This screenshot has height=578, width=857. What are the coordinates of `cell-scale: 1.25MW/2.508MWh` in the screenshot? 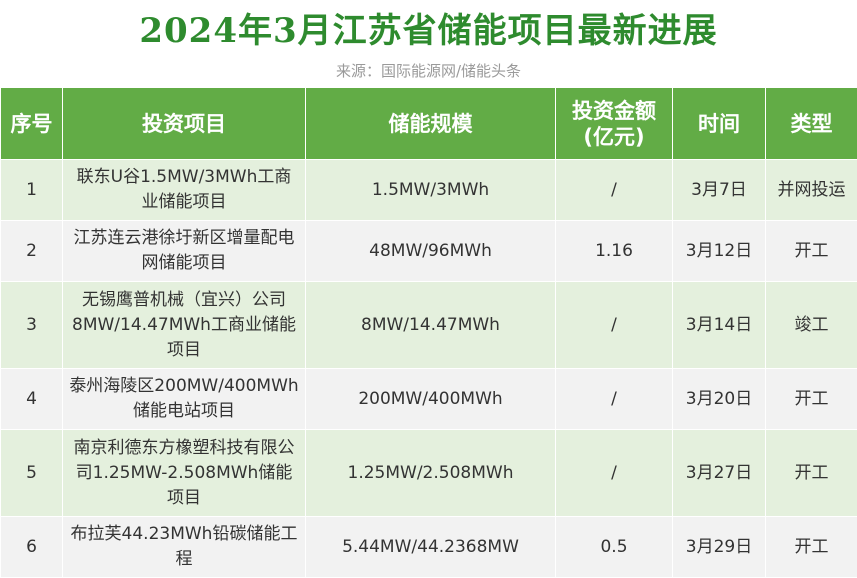 It's located at (431, 473).